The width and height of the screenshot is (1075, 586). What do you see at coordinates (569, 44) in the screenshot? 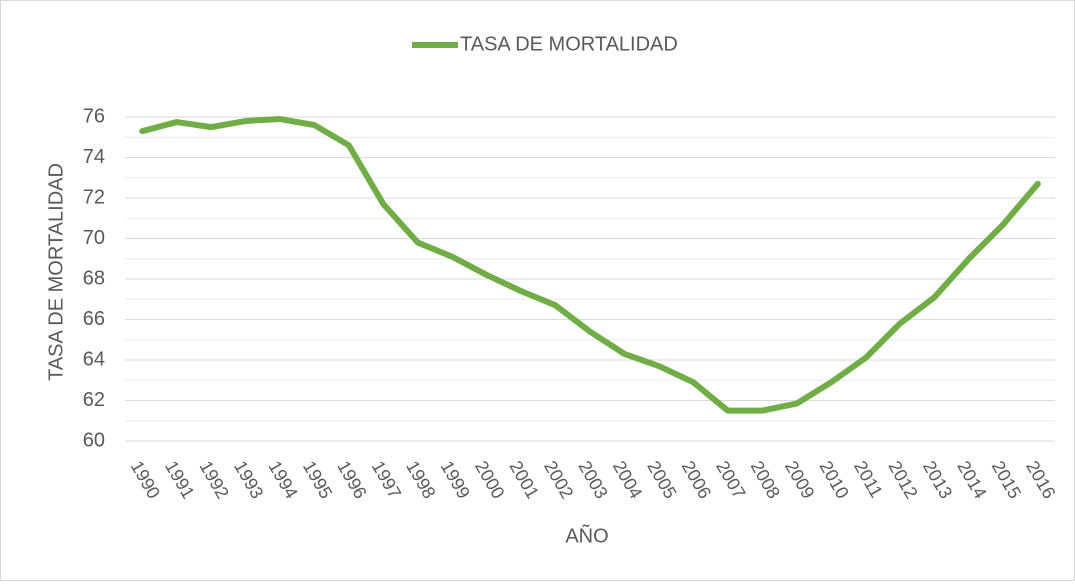
I see `legend-label: TASA DE MORTALIDAD` at bounding box center [569, 44].